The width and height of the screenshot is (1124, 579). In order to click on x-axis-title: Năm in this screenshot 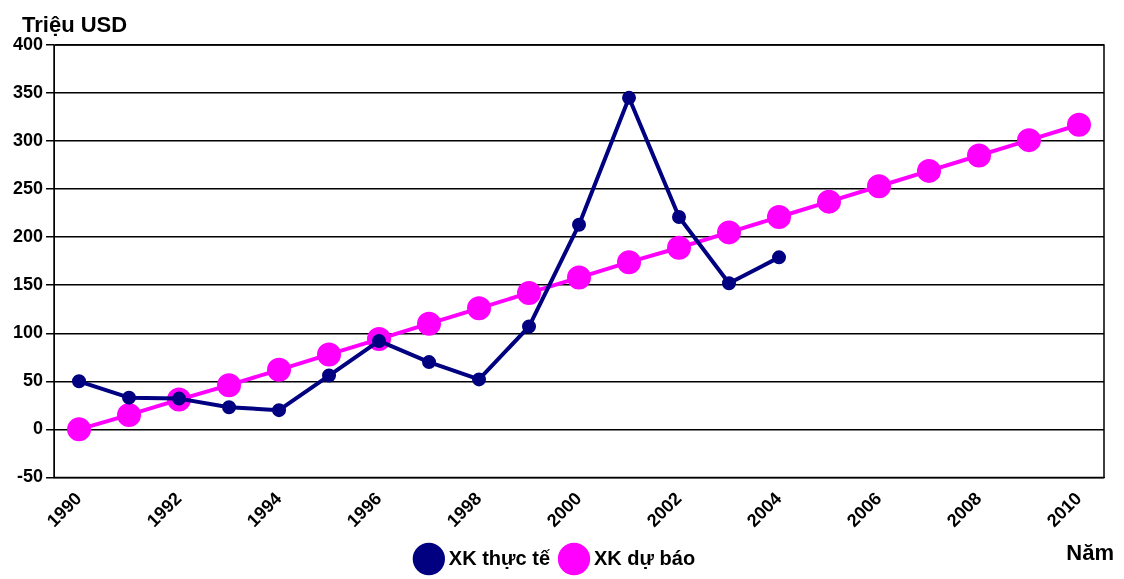, I will do `click(1090, 553)`.